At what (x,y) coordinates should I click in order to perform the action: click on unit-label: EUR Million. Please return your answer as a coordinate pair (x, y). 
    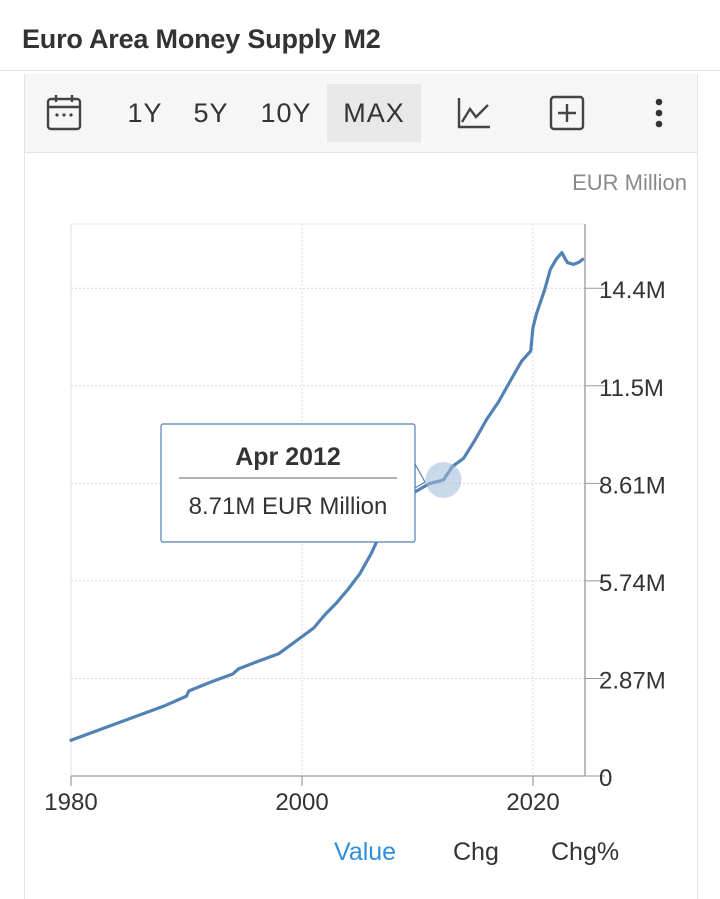
    Looking at the image, I should click on (629, 182).